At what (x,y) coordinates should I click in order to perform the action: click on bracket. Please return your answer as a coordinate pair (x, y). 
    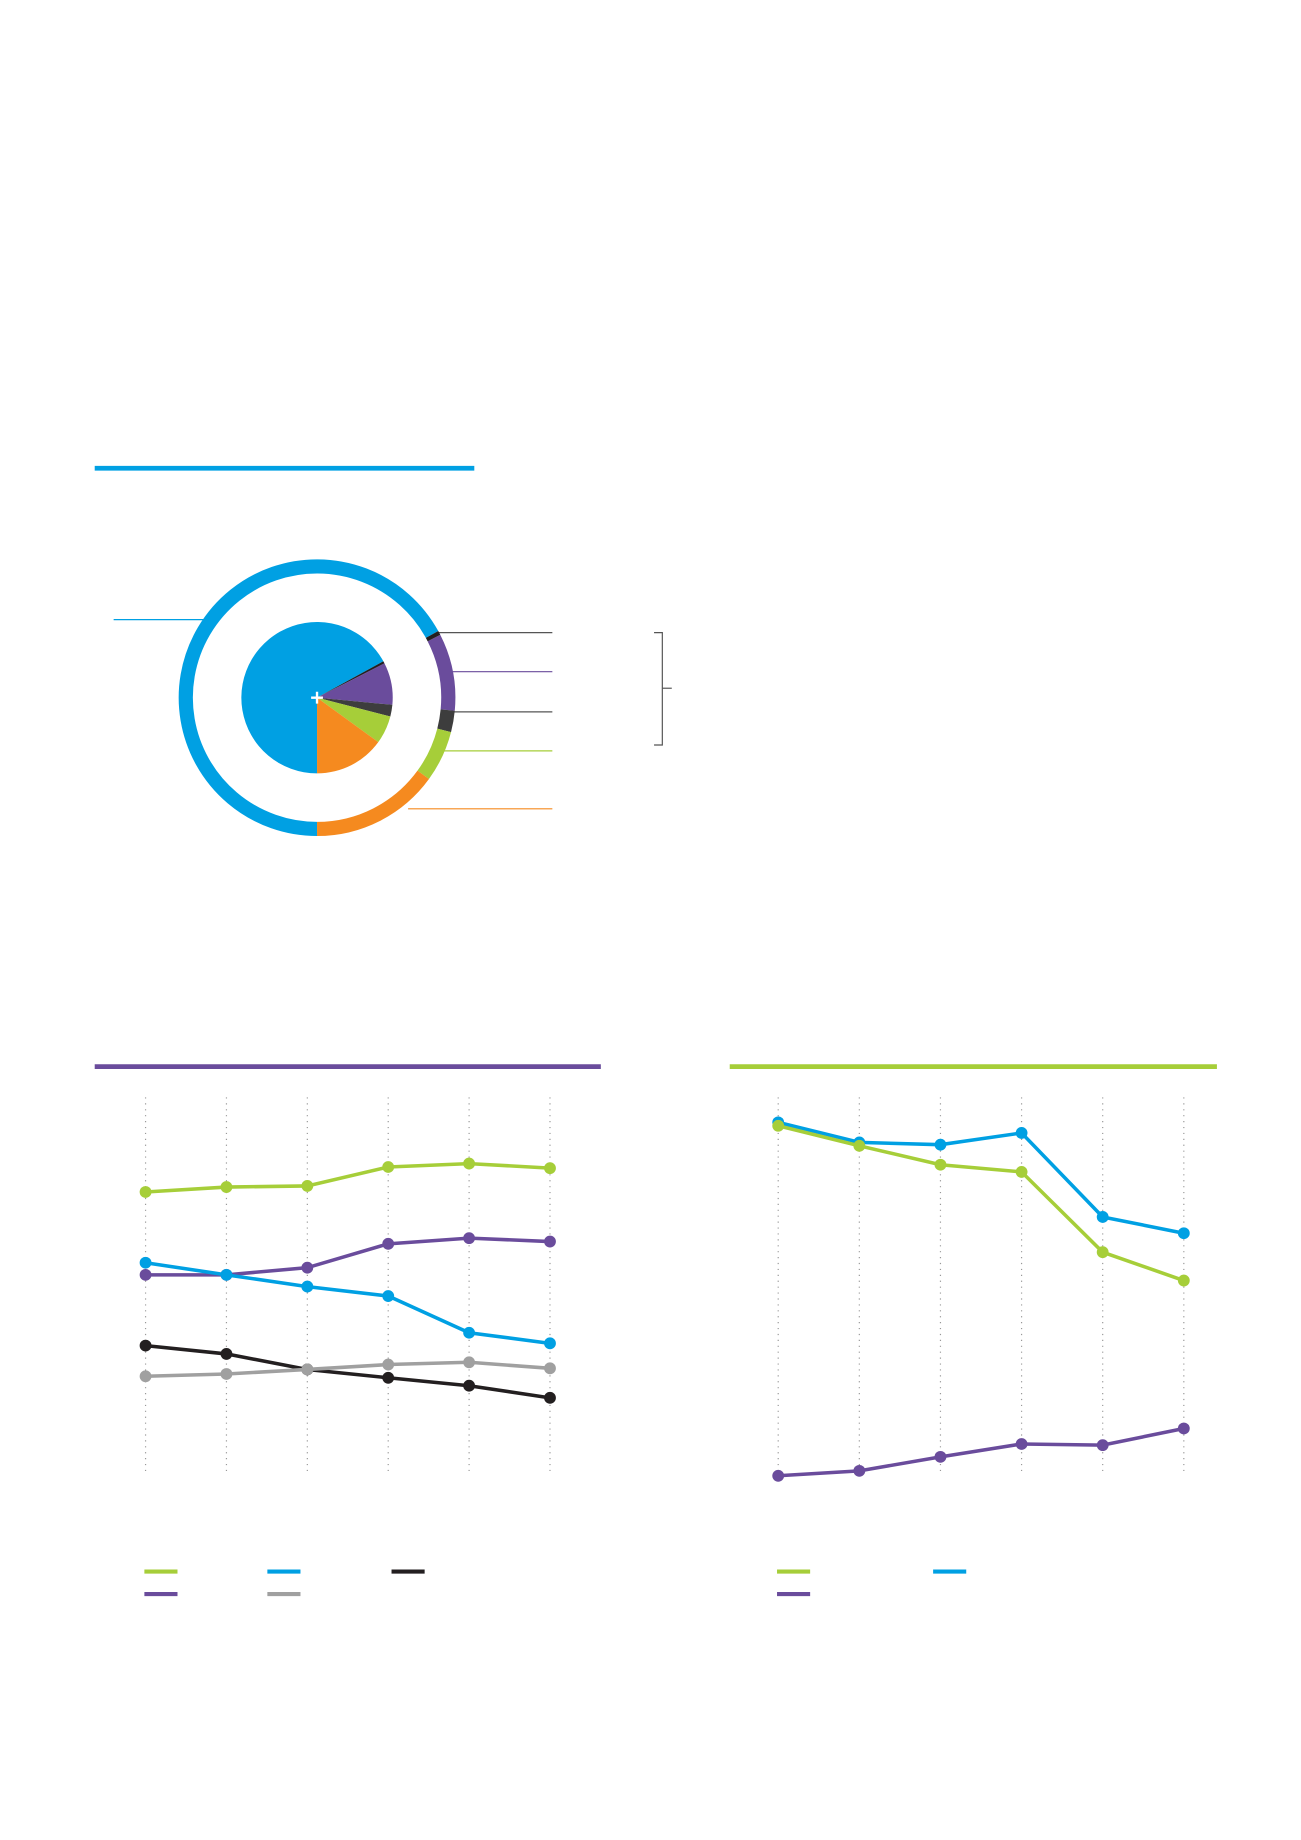
    Looking at the image, I should click on (658, 689).